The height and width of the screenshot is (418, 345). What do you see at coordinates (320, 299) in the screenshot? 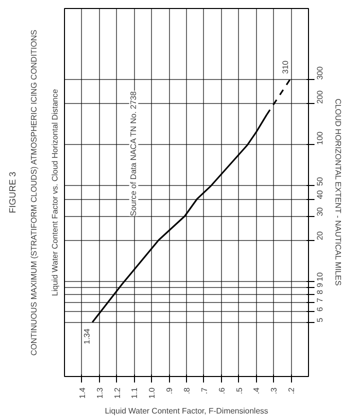
I see `y-tick-label: 7` at bounding box center [320, 299].